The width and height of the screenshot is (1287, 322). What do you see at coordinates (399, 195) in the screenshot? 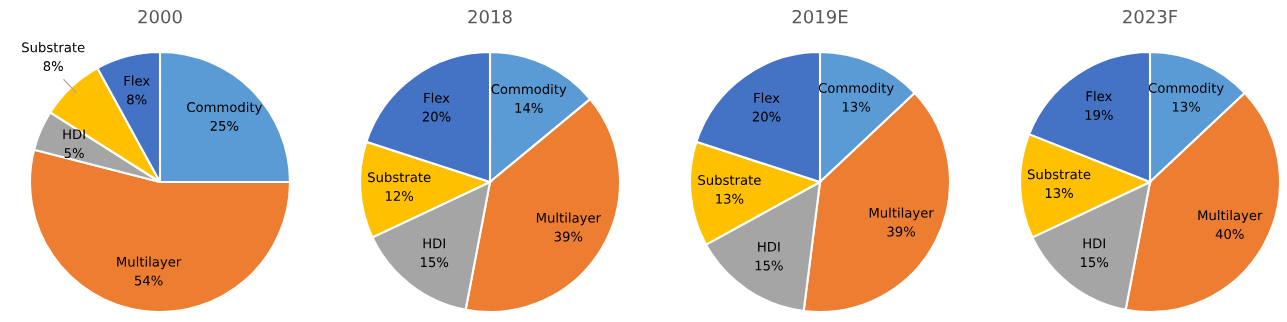
I see `data-label: 12%` at bounding box center [399, 195].